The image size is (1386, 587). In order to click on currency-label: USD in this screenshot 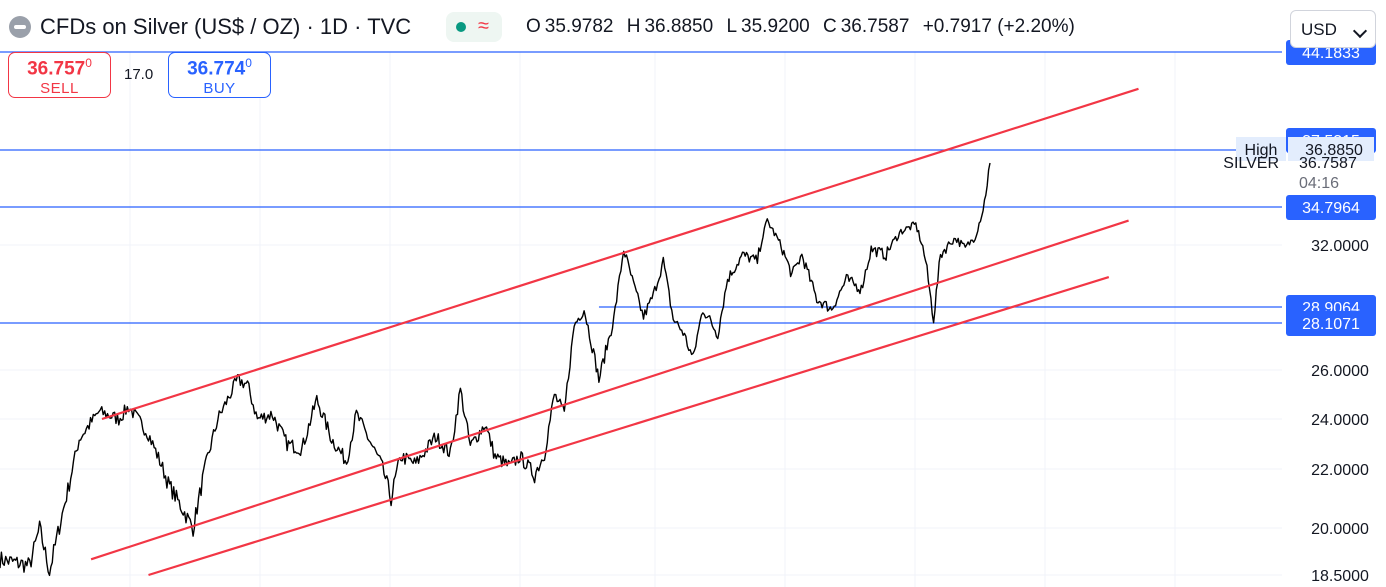, I will do `click(1319, 29)`.